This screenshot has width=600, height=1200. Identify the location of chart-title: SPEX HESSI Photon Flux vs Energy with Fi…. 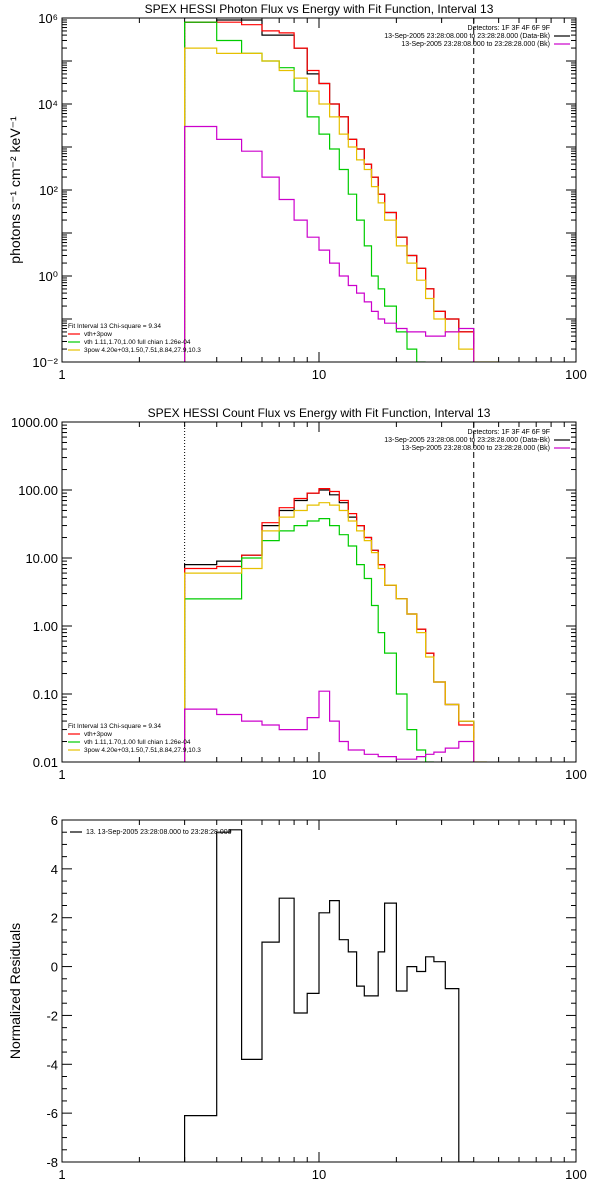
(319, 9).